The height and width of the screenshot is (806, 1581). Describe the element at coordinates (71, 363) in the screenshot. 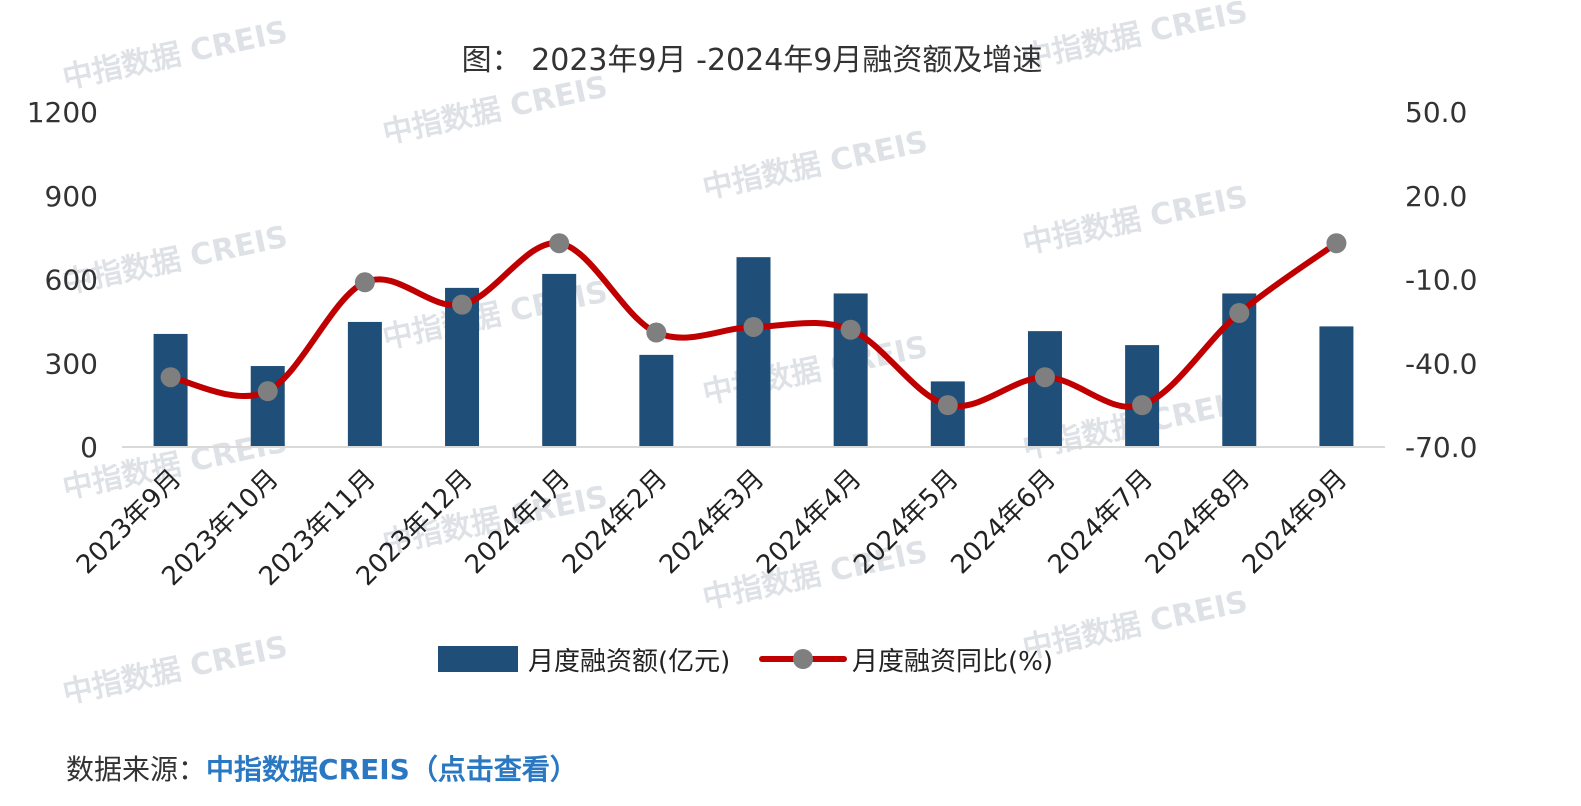

I see `y-left-tick-label: 300` at that location.